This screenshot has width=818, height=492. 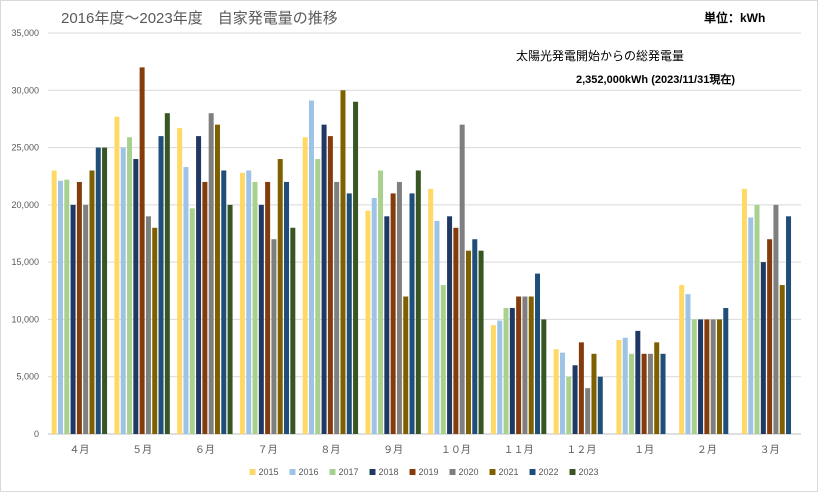 What do you see at coordinates (393, 450) in the screenshot?
I see `x-tick-label: ９月` at bounding box center [393, 450].